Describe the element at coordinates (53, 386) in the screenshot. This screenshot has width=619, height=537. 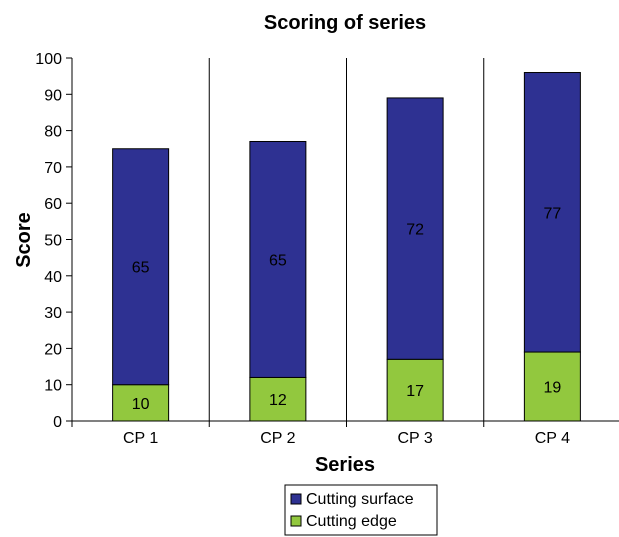
I see `y-tick-label: 10` at that location.